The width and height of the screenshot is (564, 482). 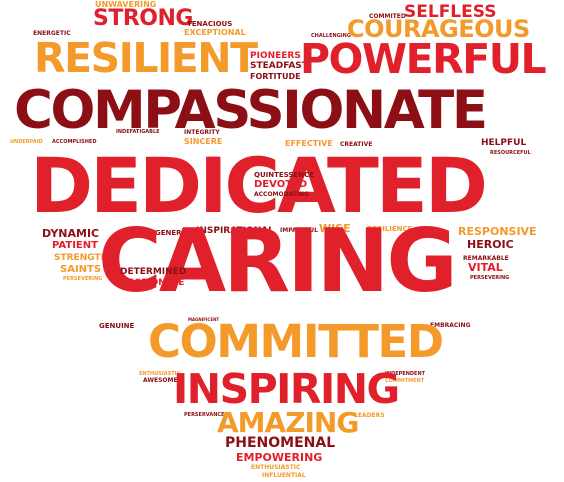 I want to click on word-perservance: PERSERVANCE, so click(x=204, y=415).